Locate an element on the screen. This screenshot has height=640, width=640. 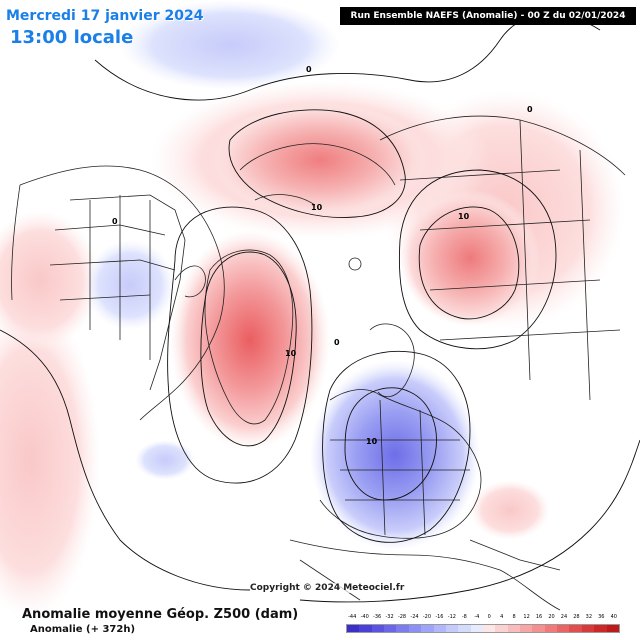
legend-tick-label: -24 is located at coordinates (414, 617).